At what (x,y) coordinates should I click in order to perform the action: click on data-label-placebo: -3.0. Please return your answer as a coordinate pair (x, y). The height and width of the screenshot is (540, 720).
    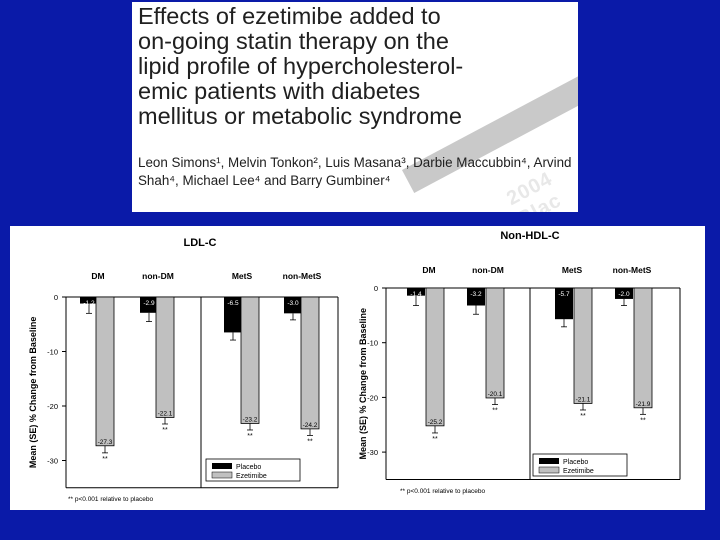
    Looking at the image, I should click on (293, 303).